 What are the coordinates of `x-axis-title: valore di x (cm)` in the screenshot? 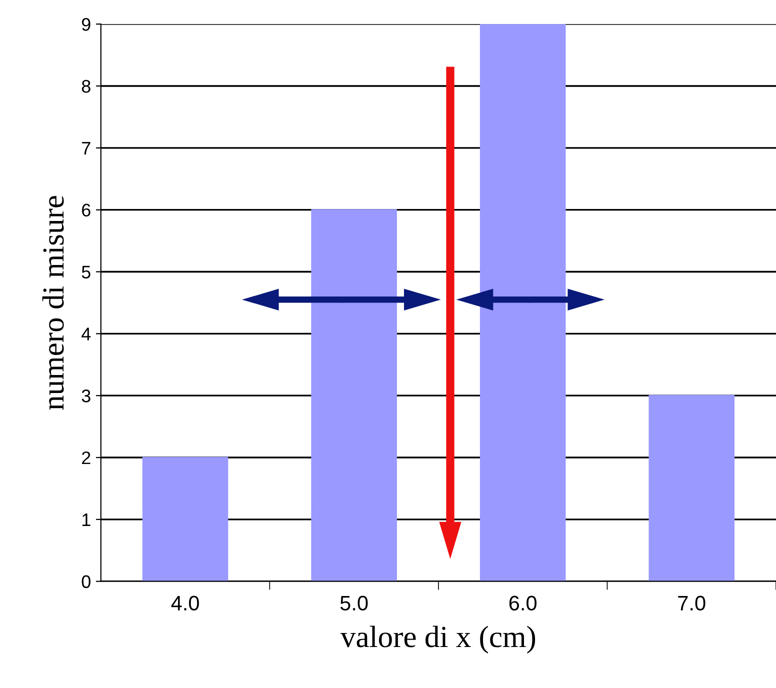 It's located at (438, 640).